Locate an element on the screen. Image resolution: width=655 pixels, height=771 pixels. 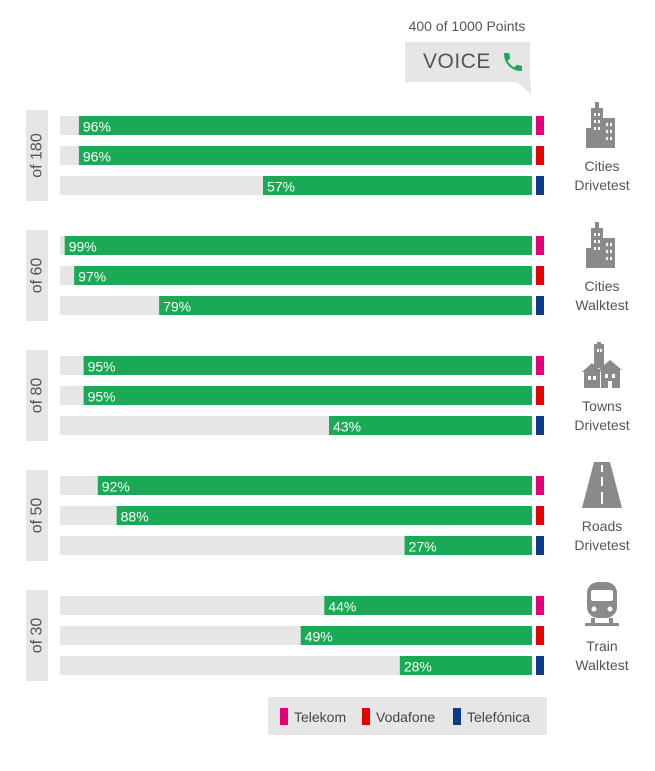
operator-marker-train-walktest-telefonica is located at coordinates (540, 665).